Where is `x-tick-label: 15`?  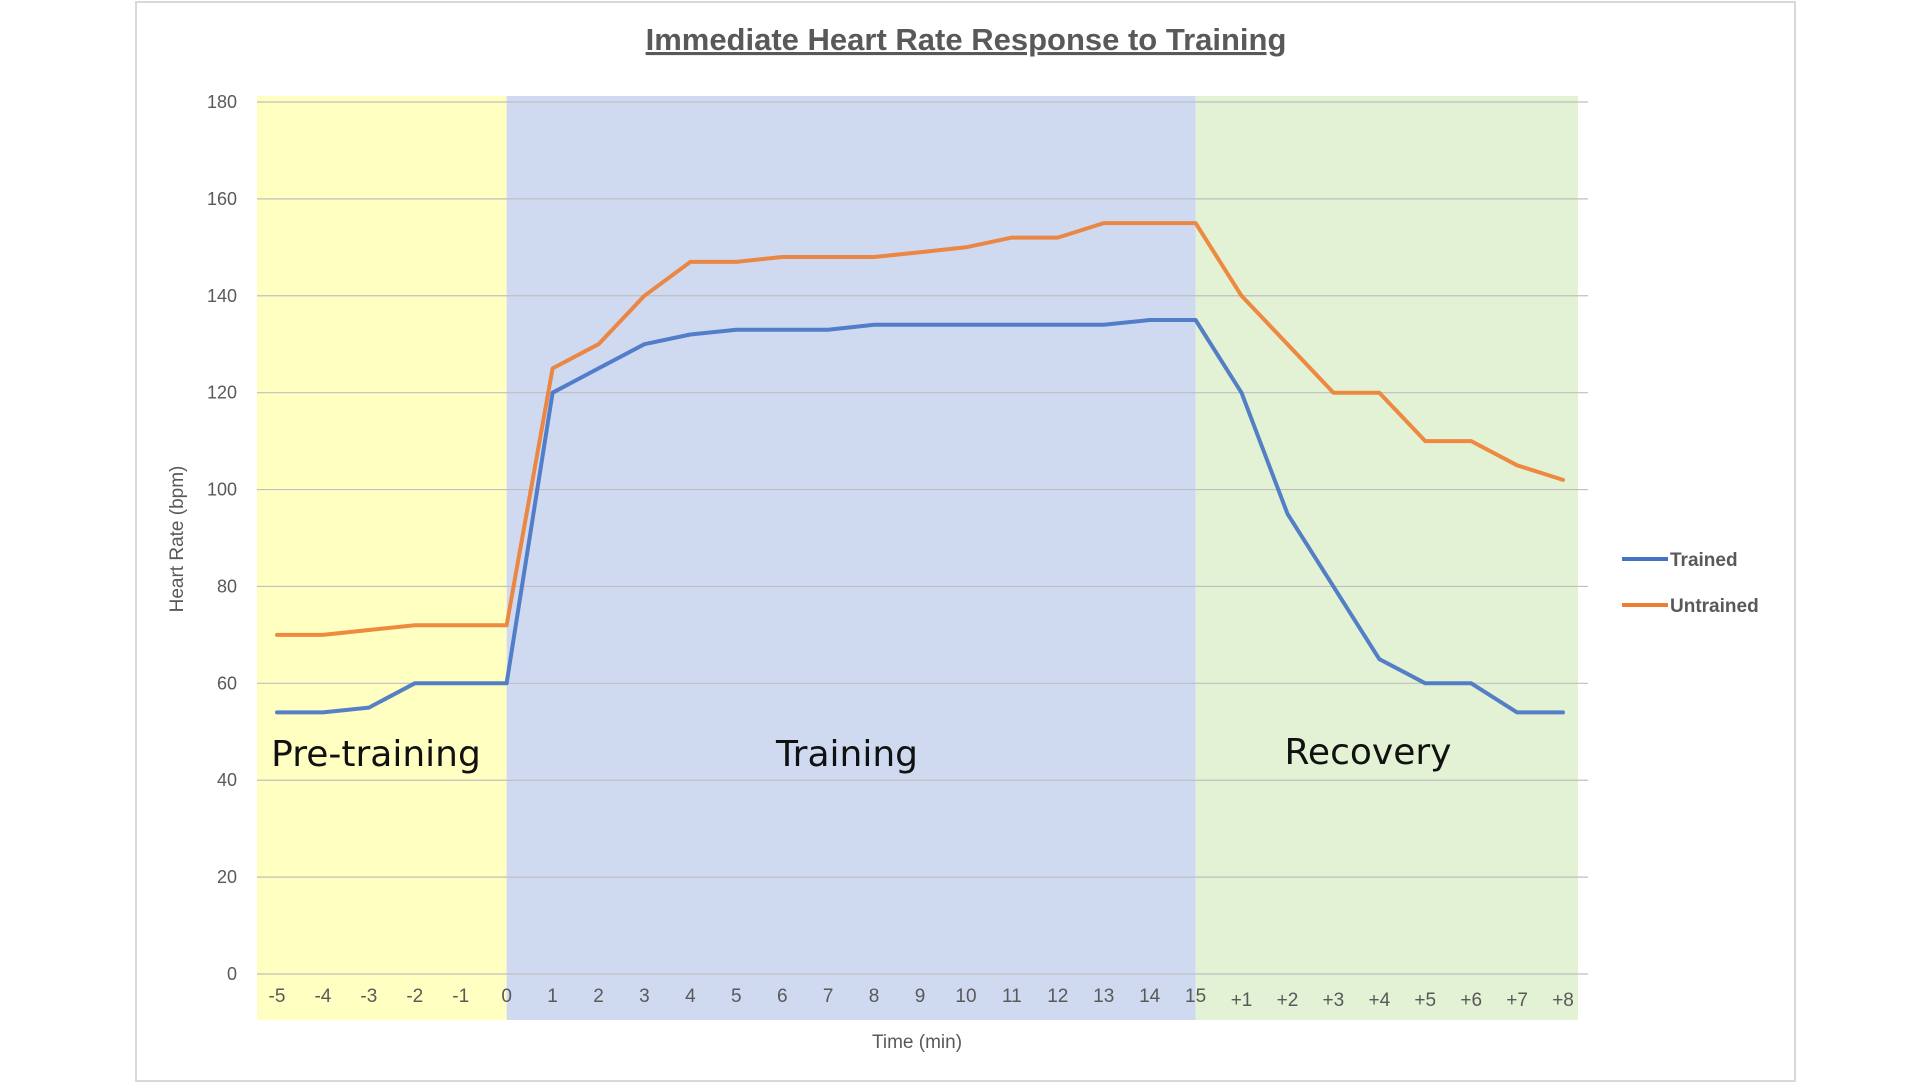 x-tick-label: 15 is located at coordinates (1195, 996).